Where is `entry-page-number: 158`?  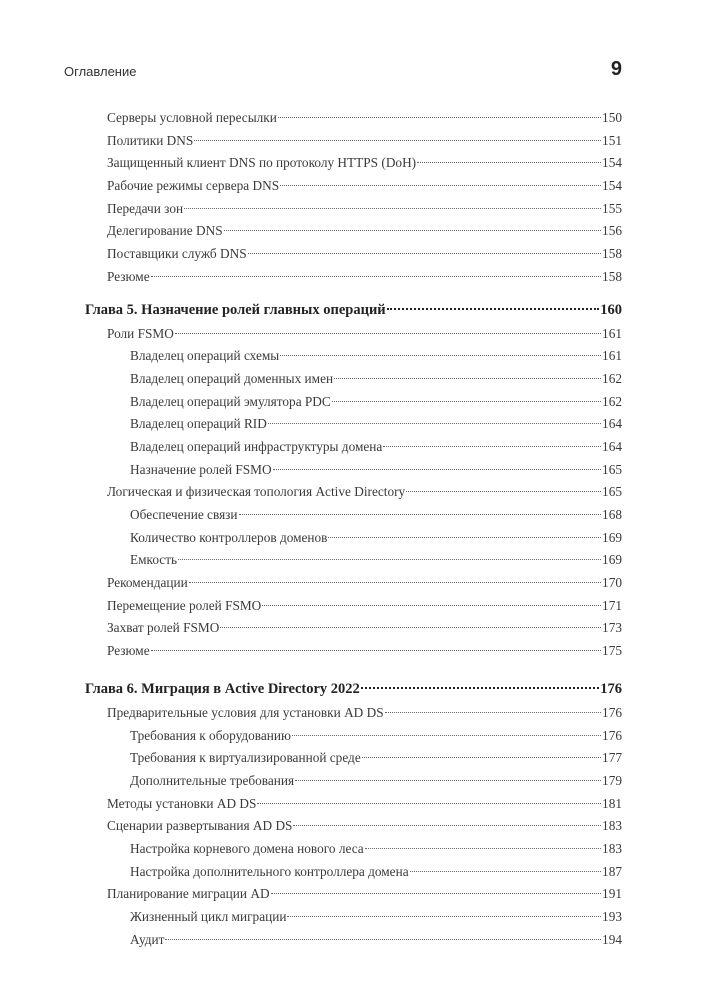 entry-page-number: 158 is located at coordinates (612, 276).